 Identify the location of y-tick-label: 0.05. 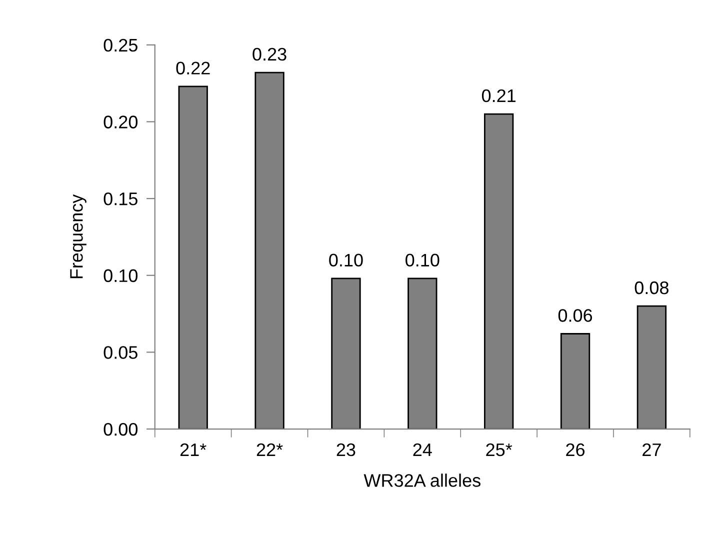
(121, 352).